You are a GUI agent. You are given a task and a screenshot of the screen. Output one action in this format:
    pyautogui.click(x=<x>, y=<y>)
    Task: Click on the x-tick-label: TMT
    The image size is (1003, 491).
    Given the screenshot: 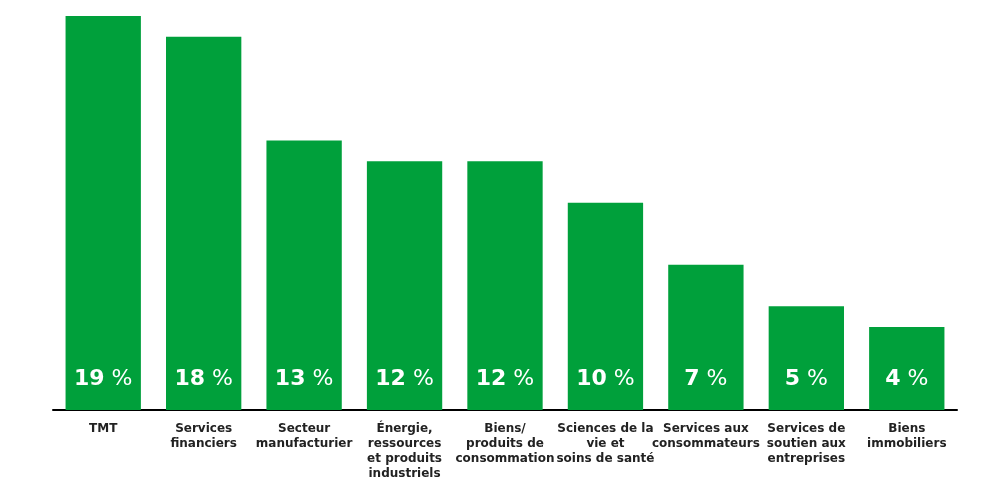 What is the action you would take?
    pyautogui.click(x=104, y=427)
    